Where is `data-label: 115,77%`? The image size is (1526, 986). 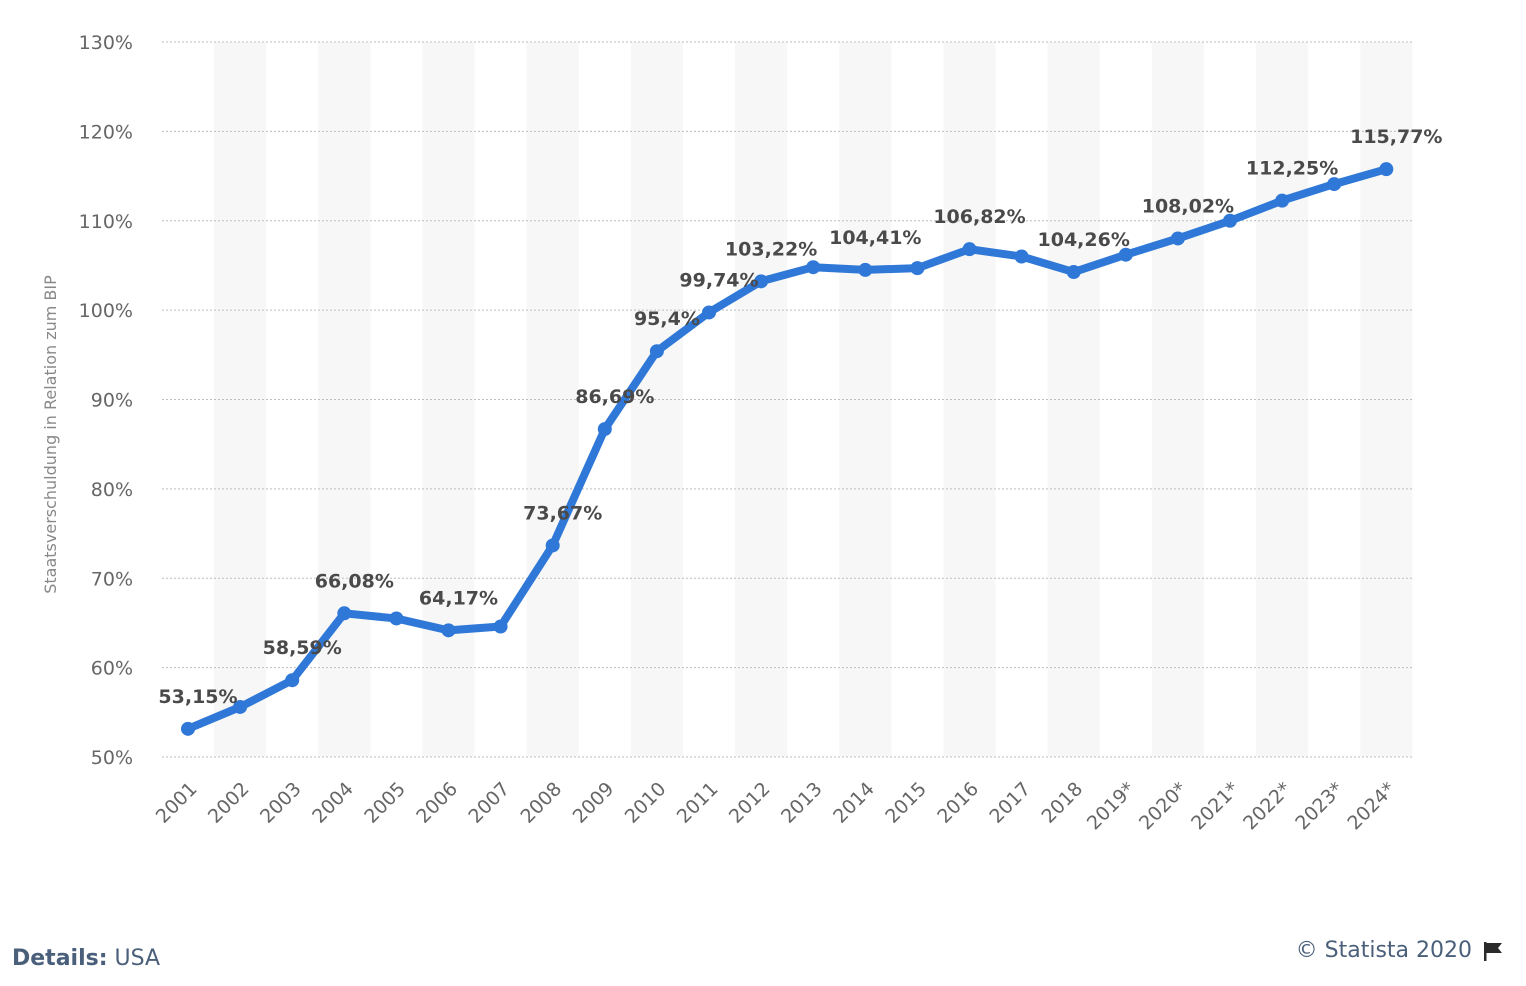
data-label: 115,77% is located at coordinates (1396, 137).